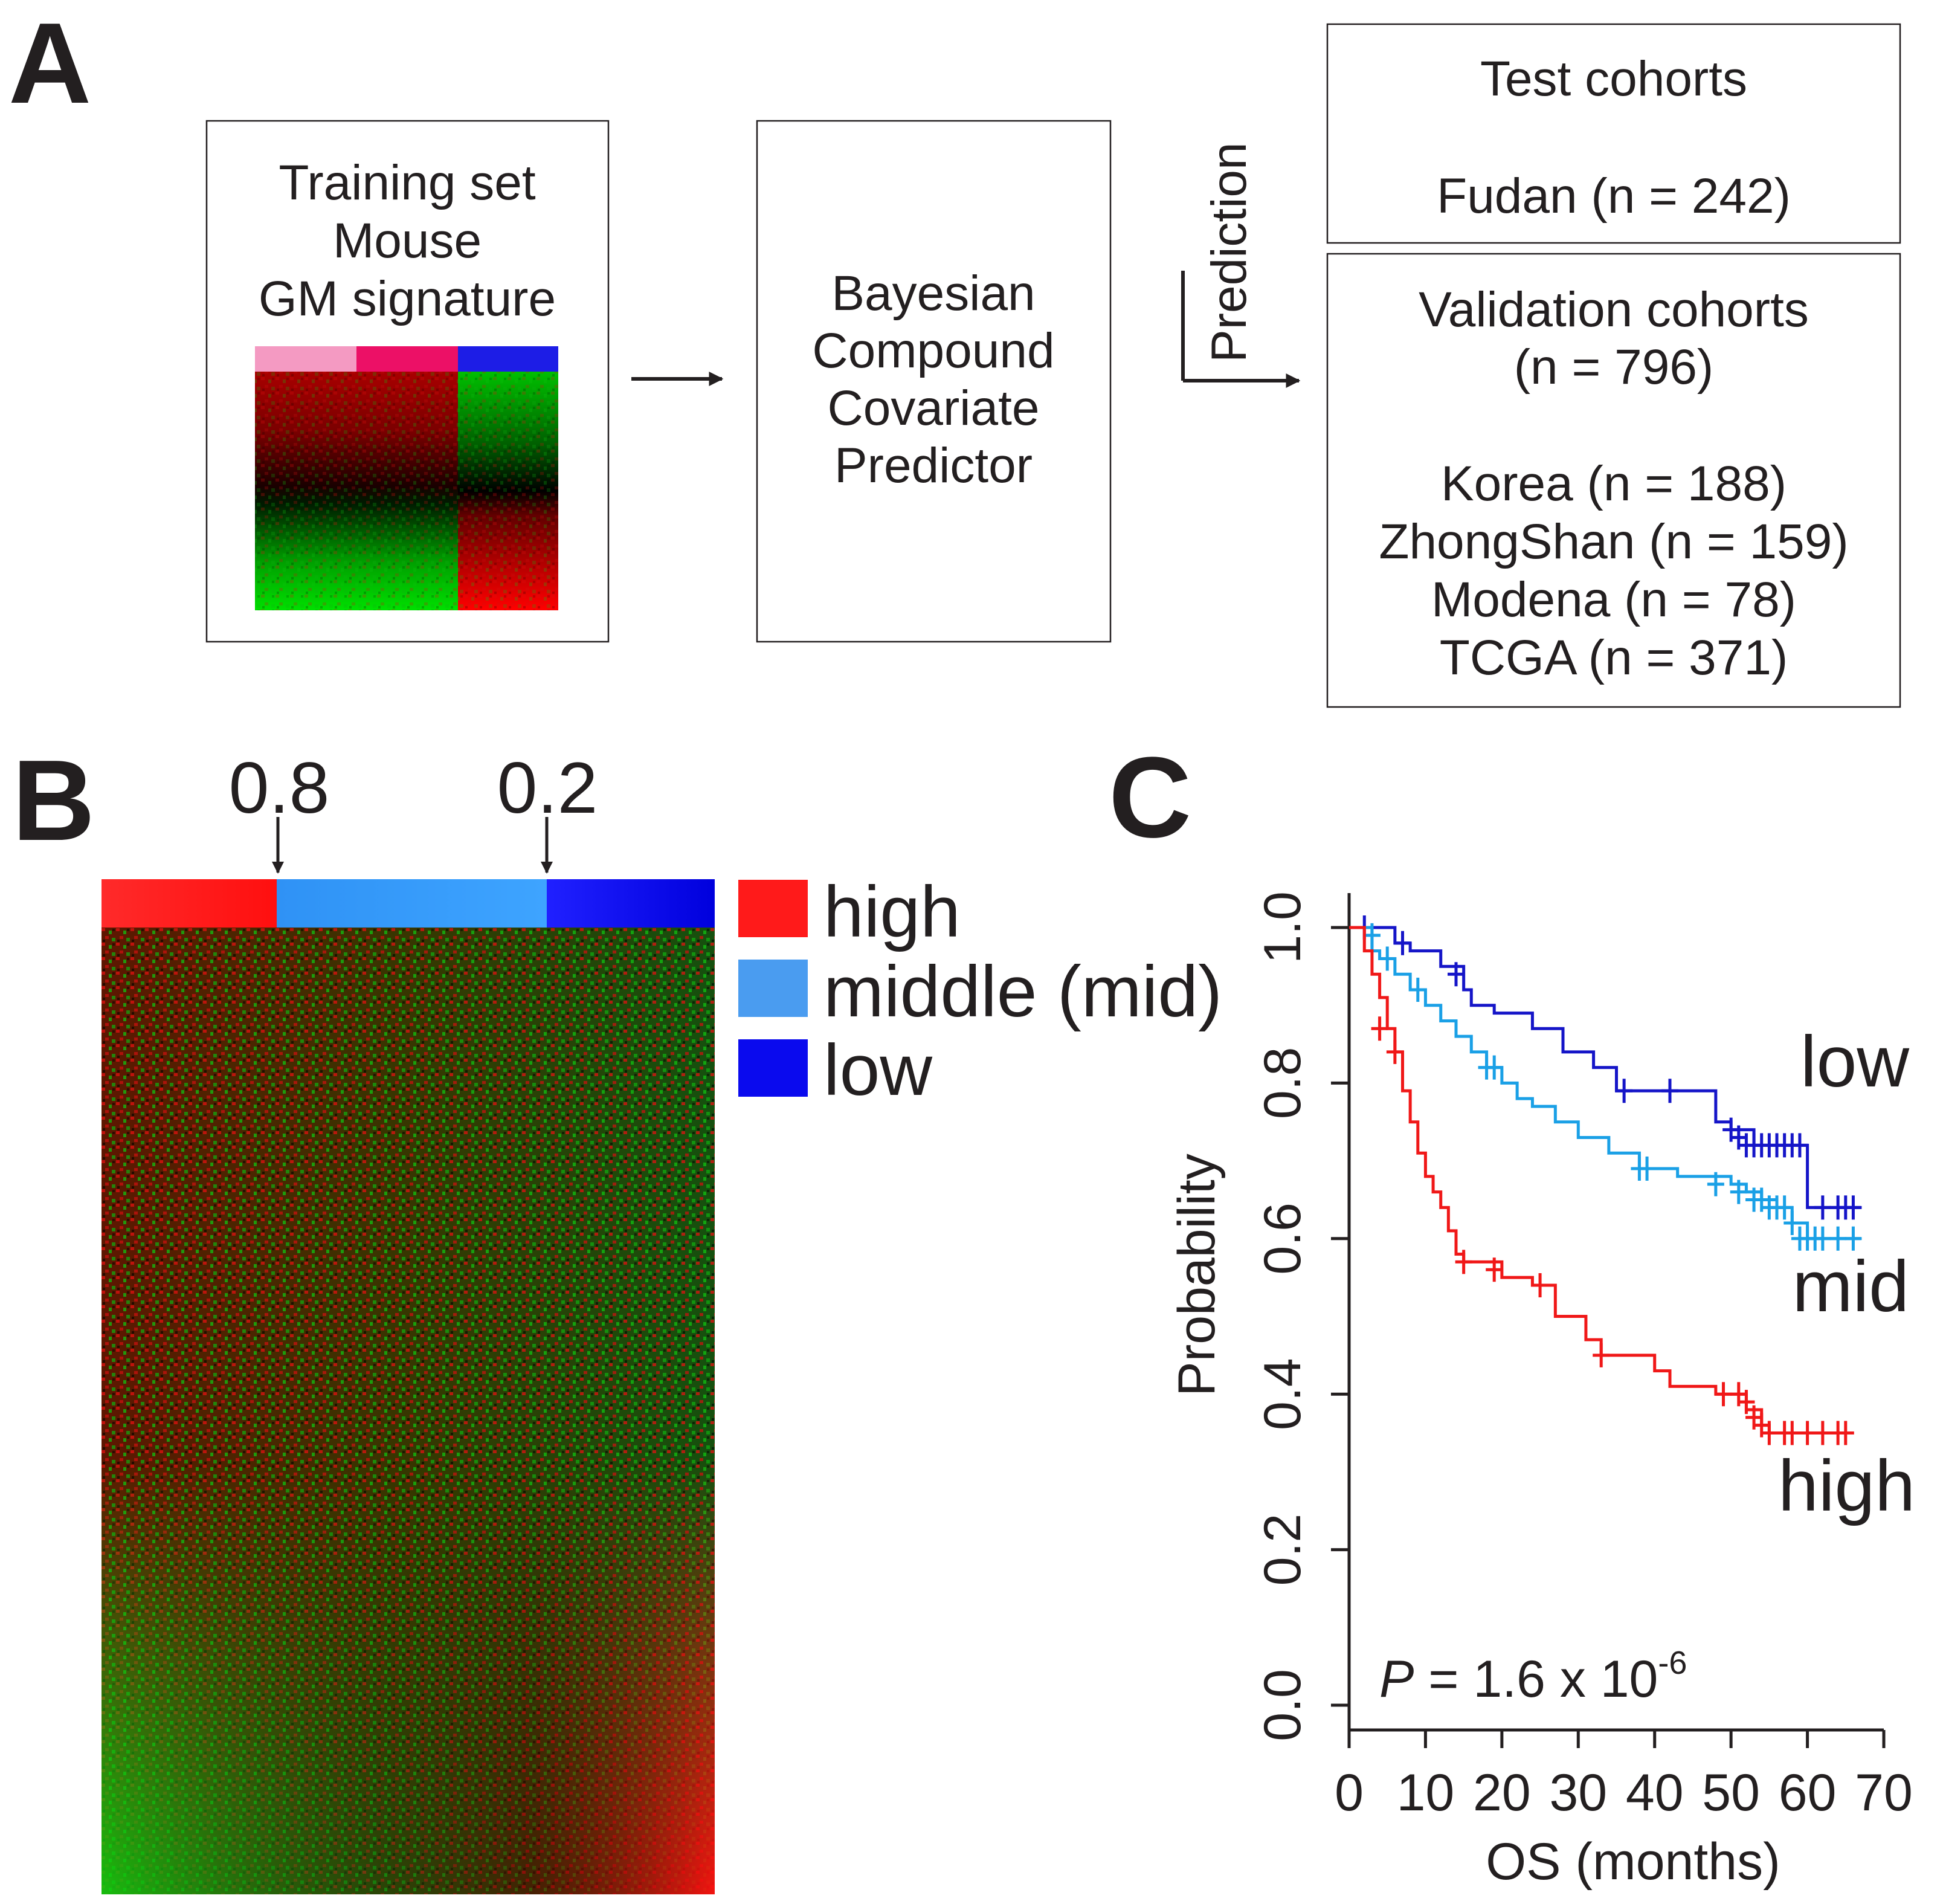 Image resolution: width=1943 pixels, height=1904 pixels. Describe the element at coordinates (1536, 1679) in the screenshot. I see `p-value-text: = 1.6 x 10` at that location.